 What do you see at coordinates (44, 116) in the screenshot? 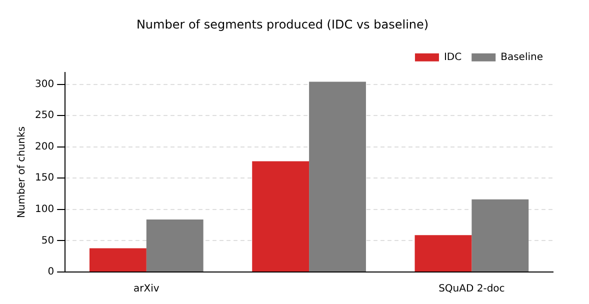
I see `y-tick-label: 250` at bounding box center [44, 116].